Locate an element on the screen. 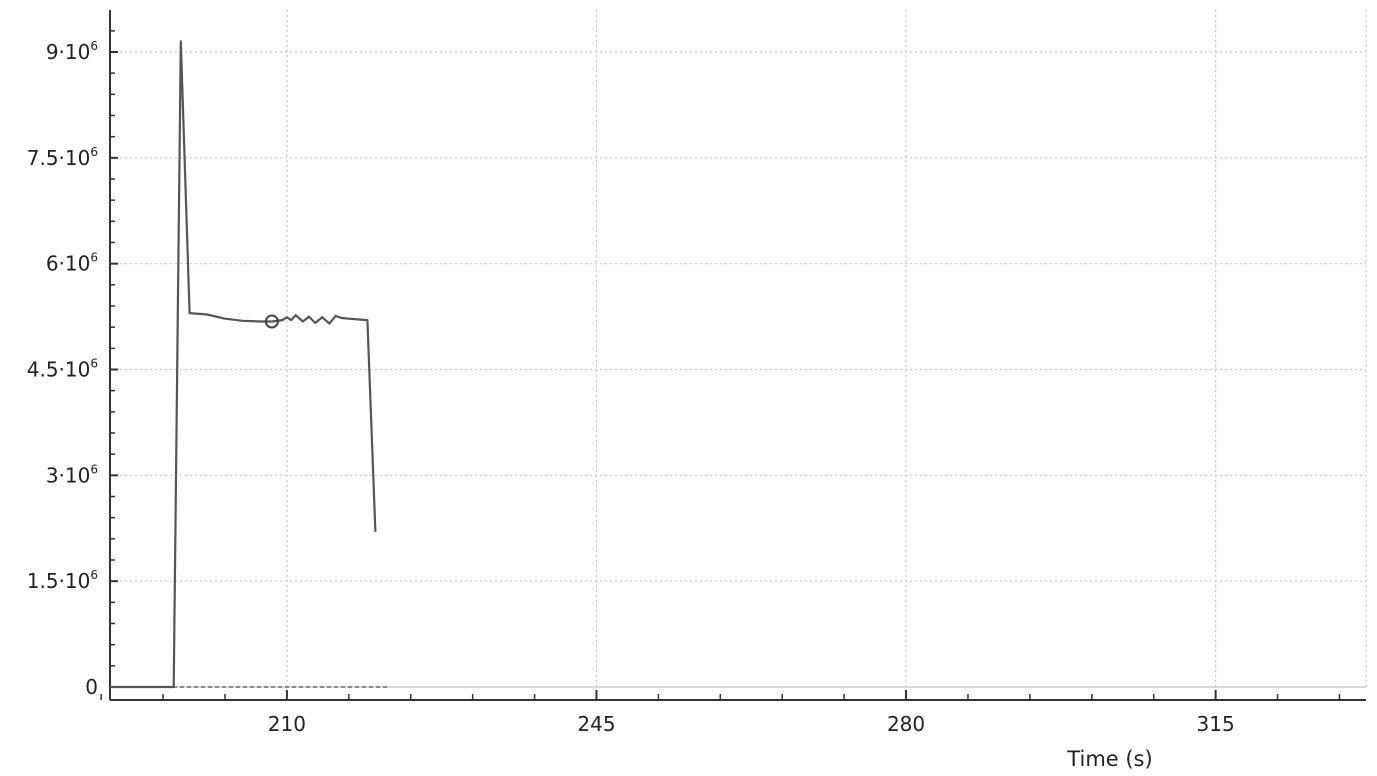 The image size is (1377, 776). y-tick-label: 4.5·10⁶ is located at coordinates (62, 369).